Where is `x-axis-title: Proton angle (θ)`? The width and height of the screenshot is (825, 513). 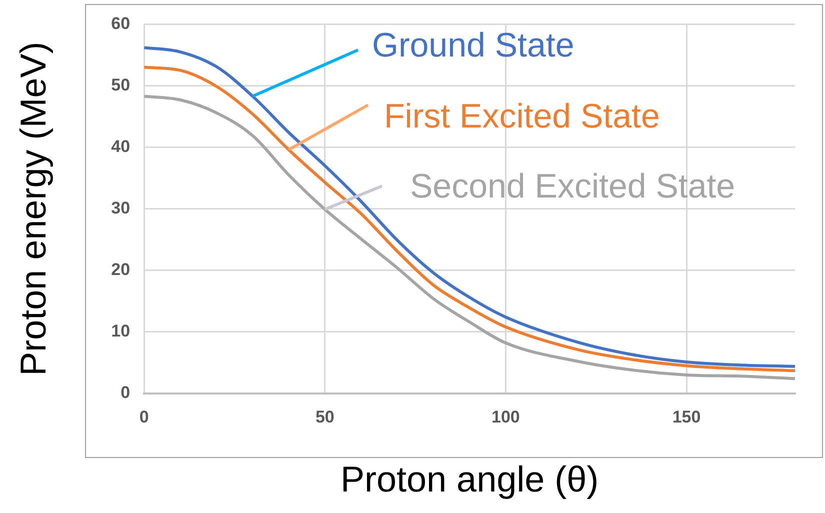
x-axis-title: Proton angle (θ) is located at coordinates (469, 479).